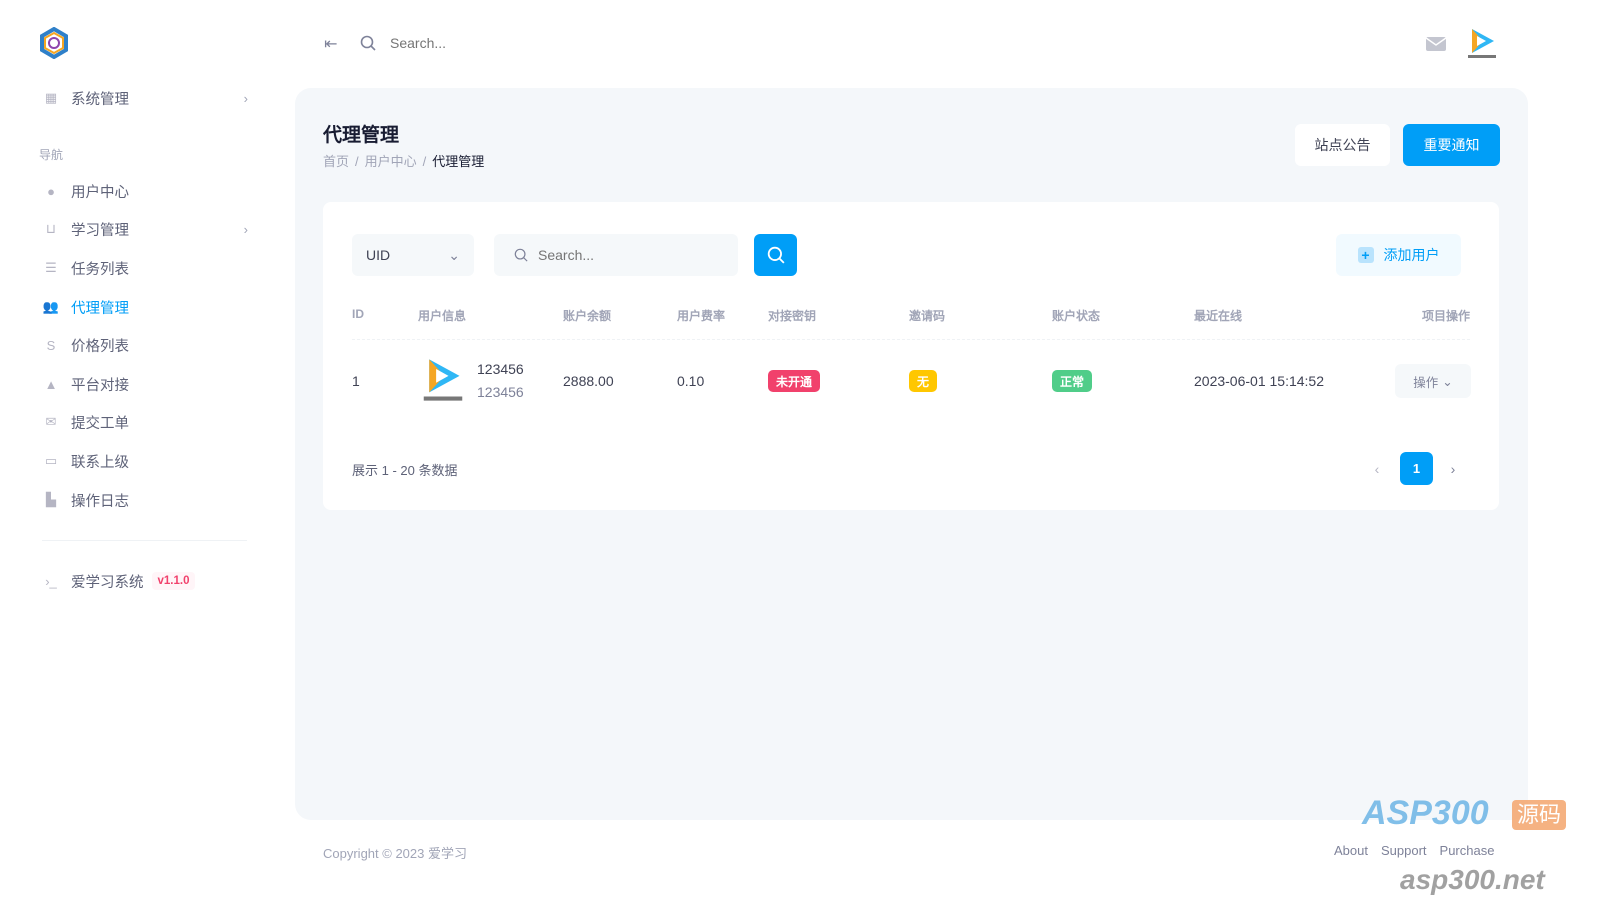 The height and width of the screenshot is (900, 1600). I want to click on footer-links: About Support Purchase, so click(1414, 851).